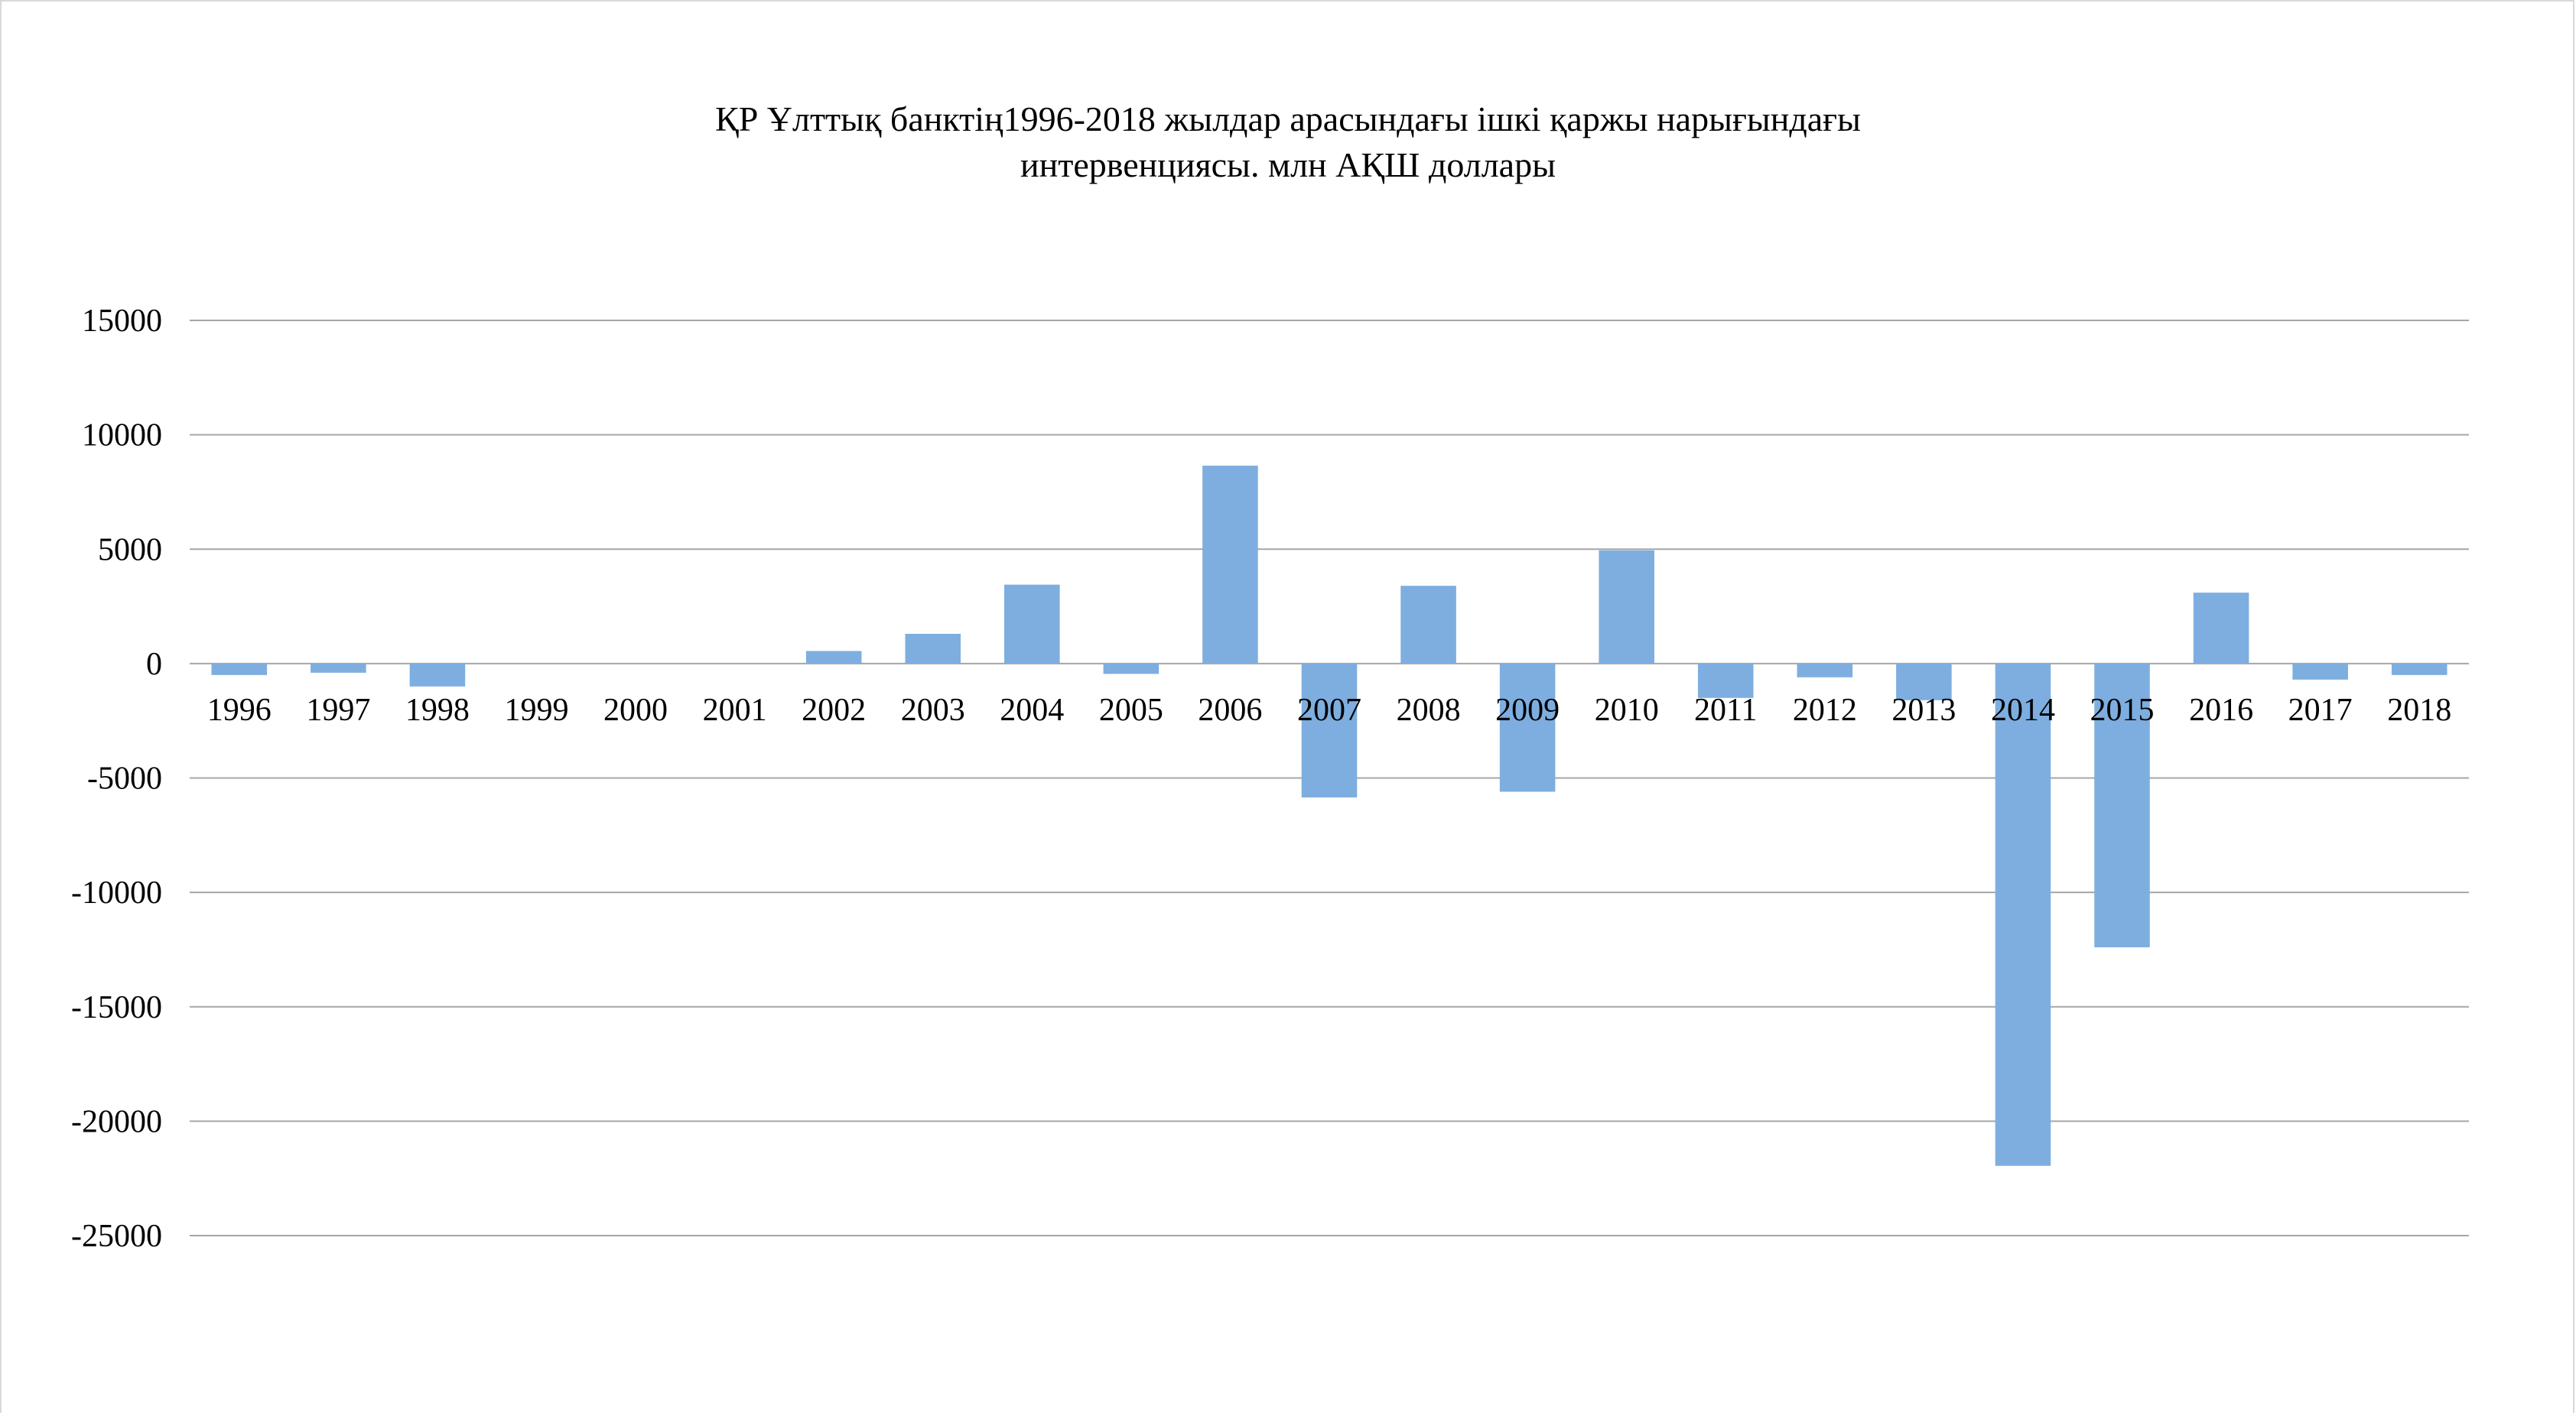 The width and height of the screenshot is (2576, 1413). Describe the element at coordinates (2320, 710) in the screenshot. I see `x-tick-label: 2017` at that location.